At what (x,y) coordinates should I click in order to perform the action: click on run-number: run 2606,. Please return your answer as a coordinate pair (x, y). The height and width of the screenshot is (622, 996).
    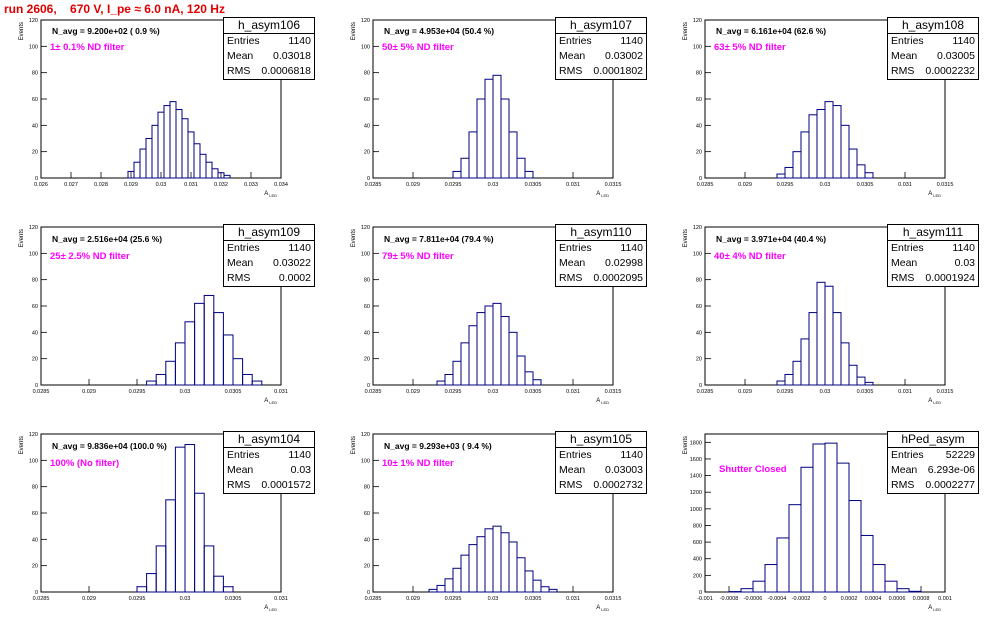
    Looking at the image, I should click on (30, 9).